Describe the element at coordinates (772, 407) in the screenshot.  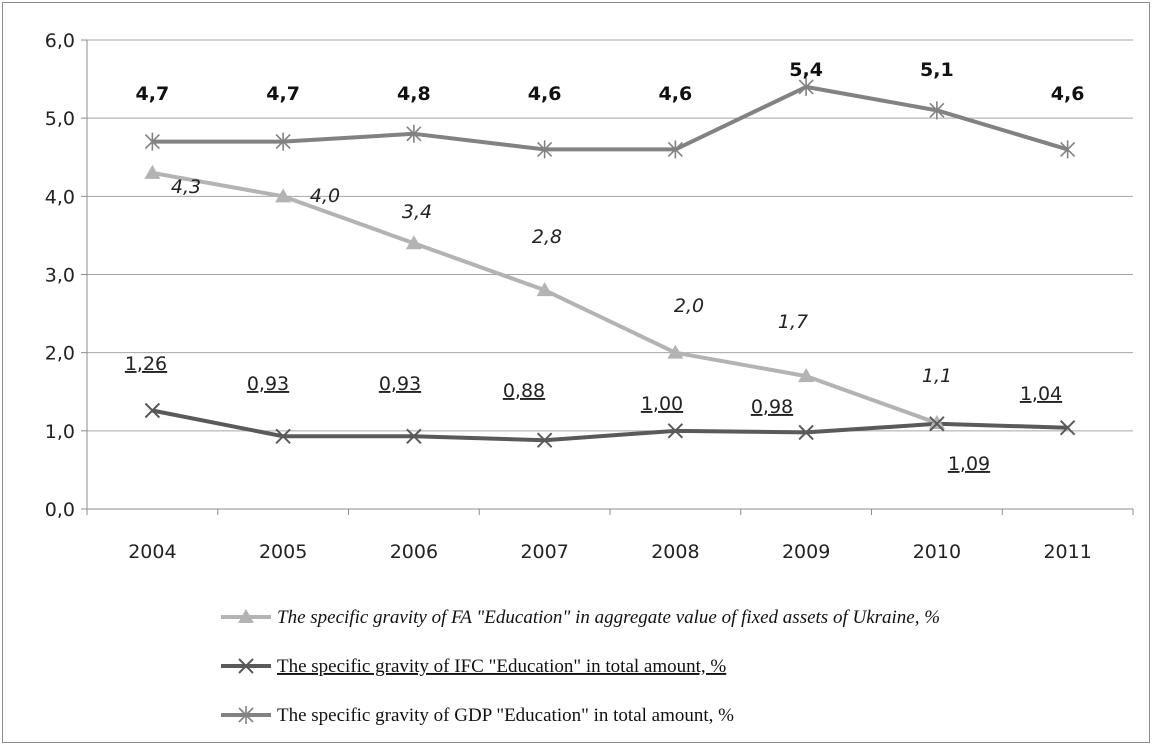
I see `ifc-data-label: 0,98` at that location.